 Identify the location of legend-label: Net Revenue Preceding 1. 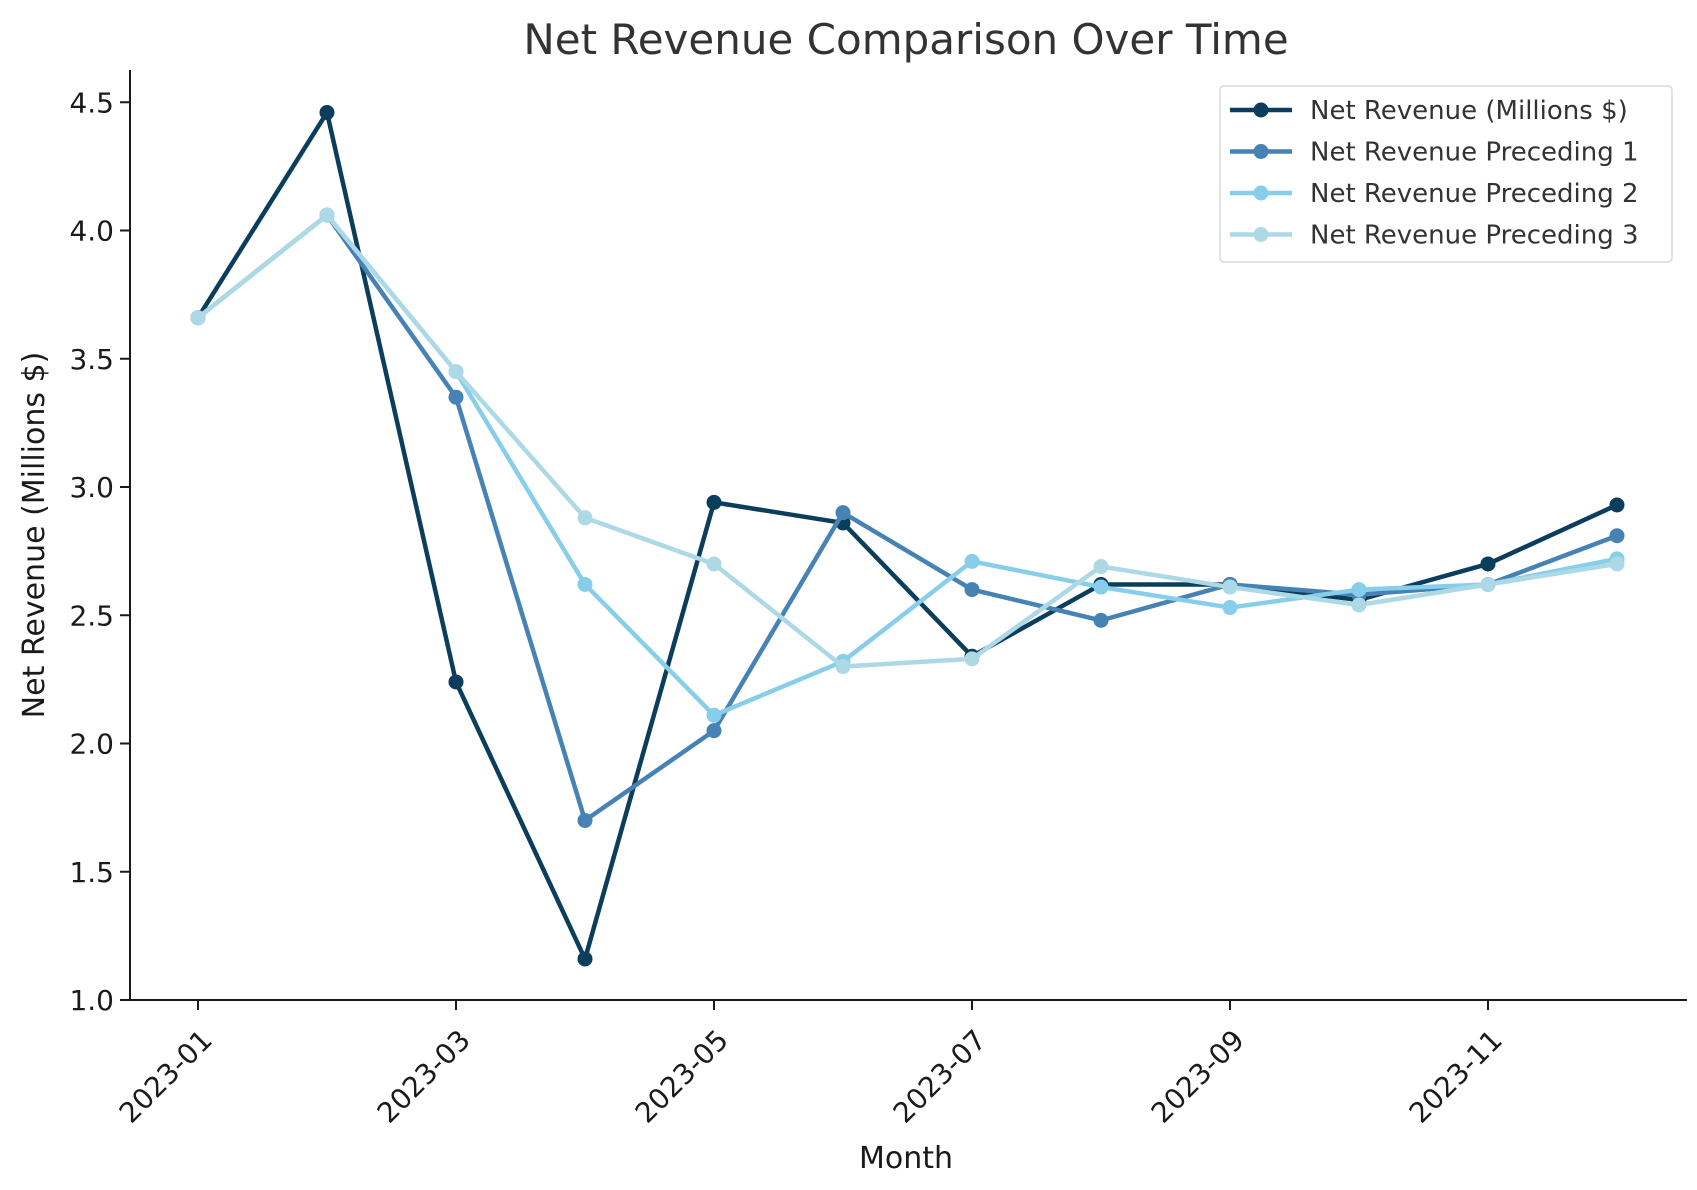
(1474, 153).